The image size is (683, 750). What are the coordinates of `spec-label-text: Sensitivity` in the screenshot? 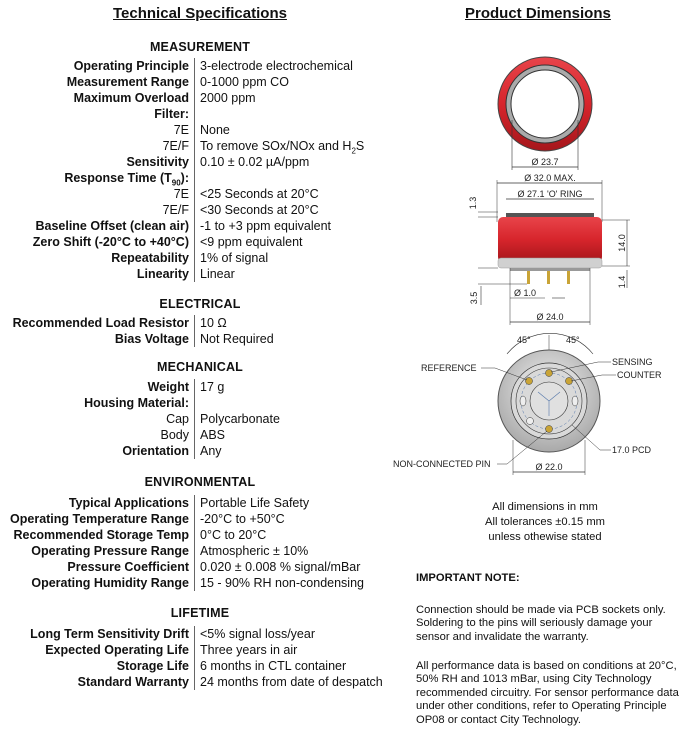 It's located at (157, 162).